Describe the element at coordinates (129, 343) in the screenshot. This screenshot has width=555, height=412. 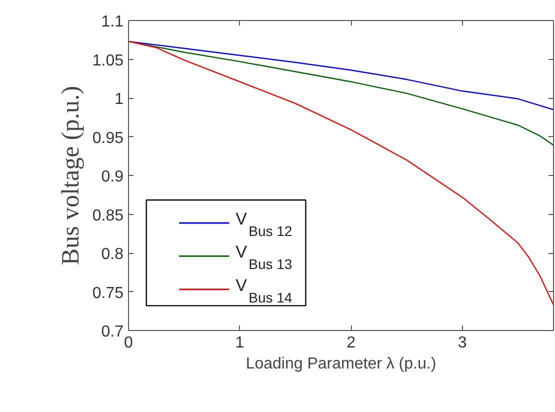
I see `x-tick-label: 0` at that location.